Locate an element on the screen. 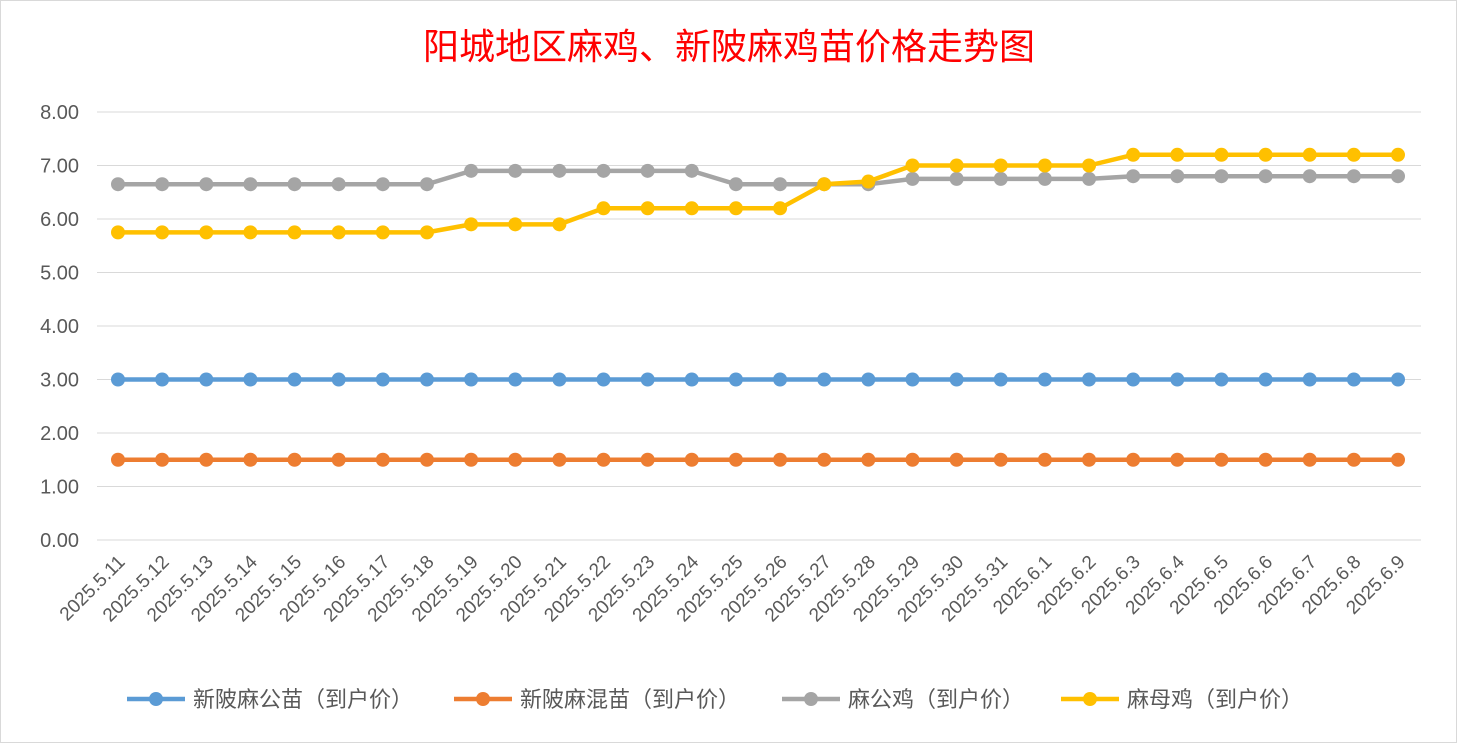 Image resolution: width=1457 pixels, height=744 pixels. y-tick-label: 4.00 is located at coordinates (59, 327).